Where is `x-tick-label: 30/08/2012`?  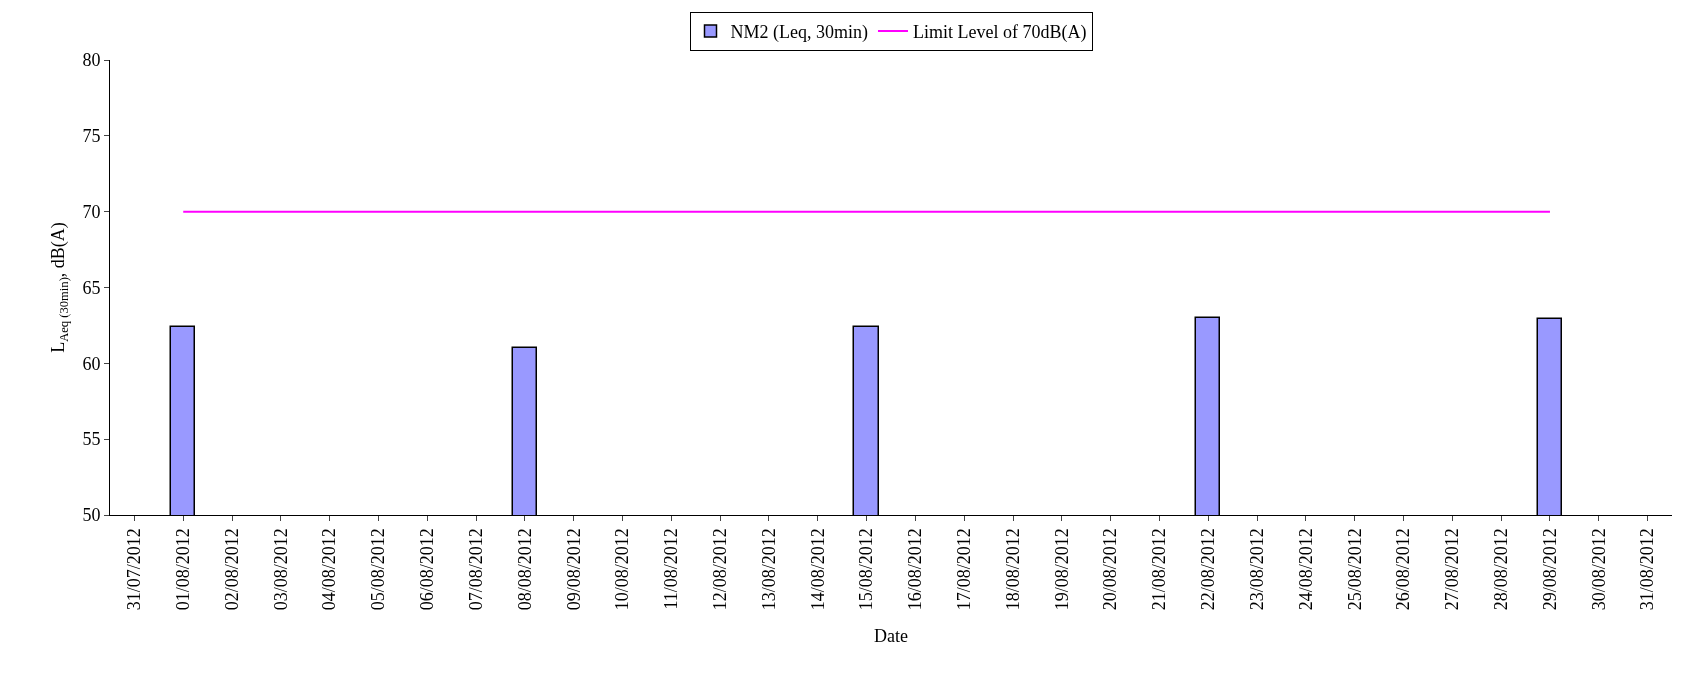 x-tick-label: 30/08/2012 is located at coordinates (1598, 569).